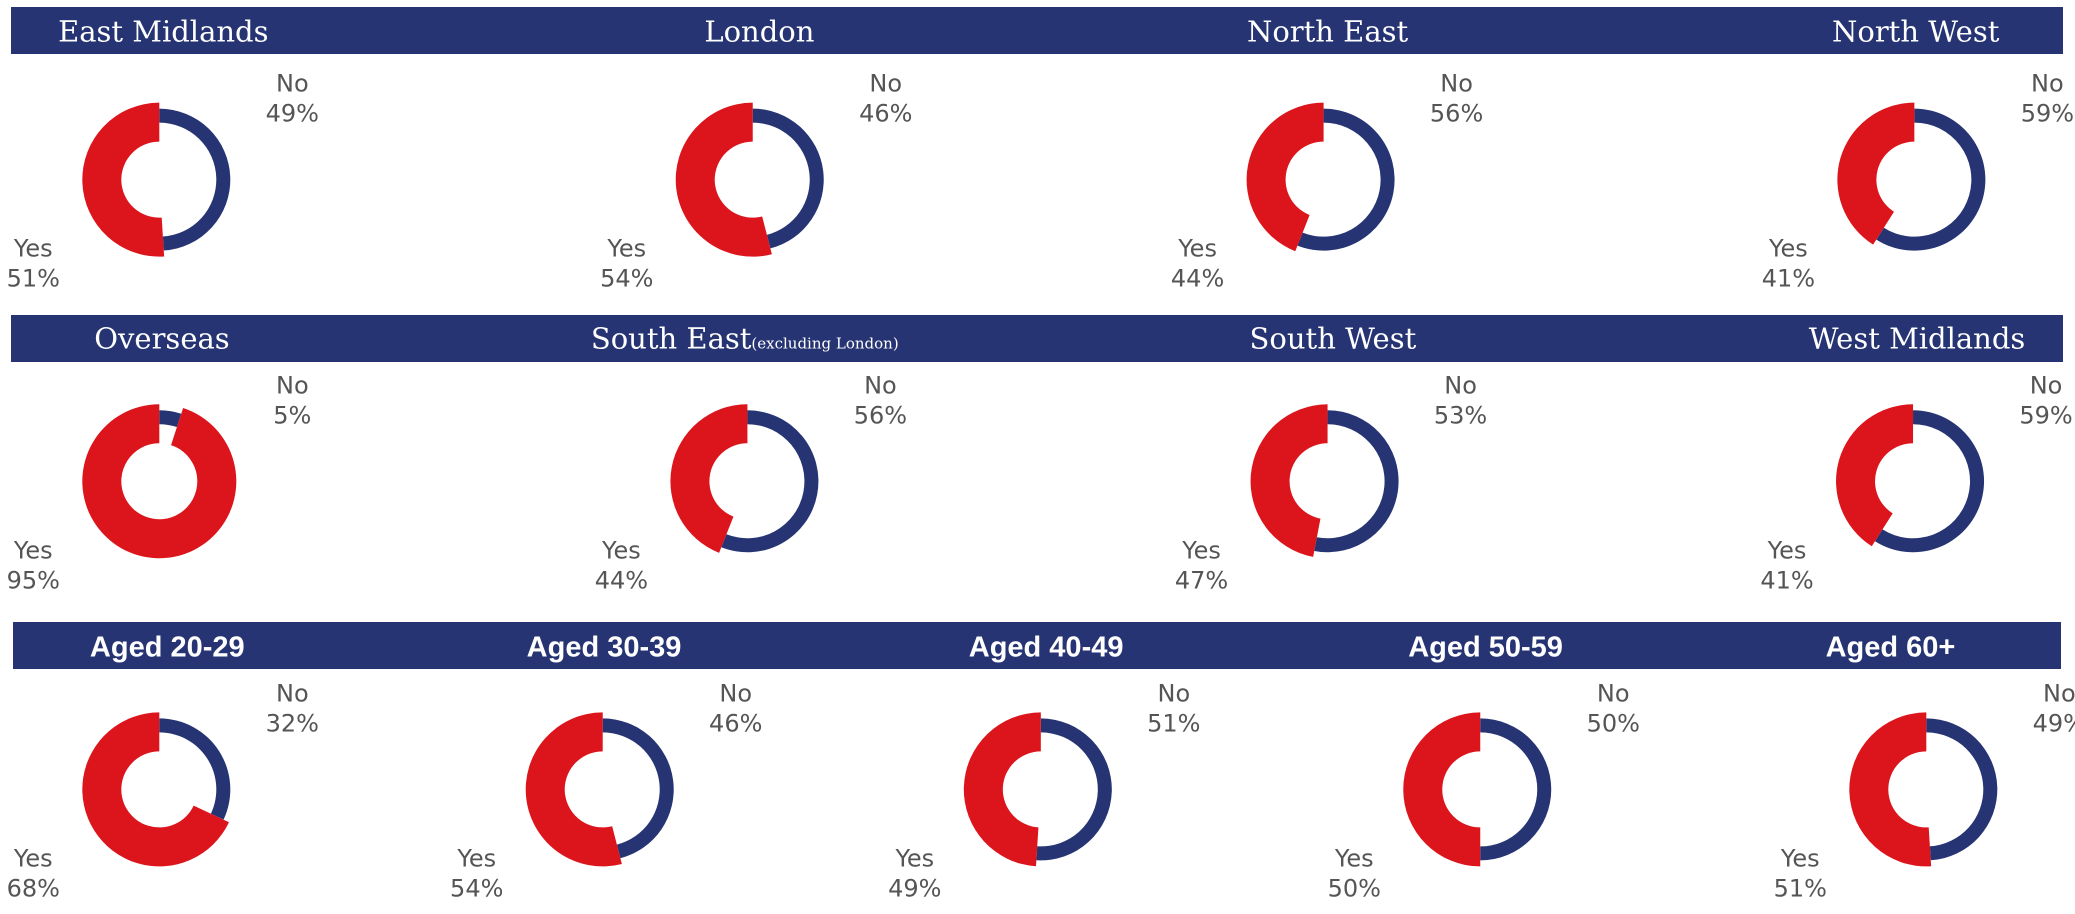  I want to click on chart-title: London, so click(759, 31).